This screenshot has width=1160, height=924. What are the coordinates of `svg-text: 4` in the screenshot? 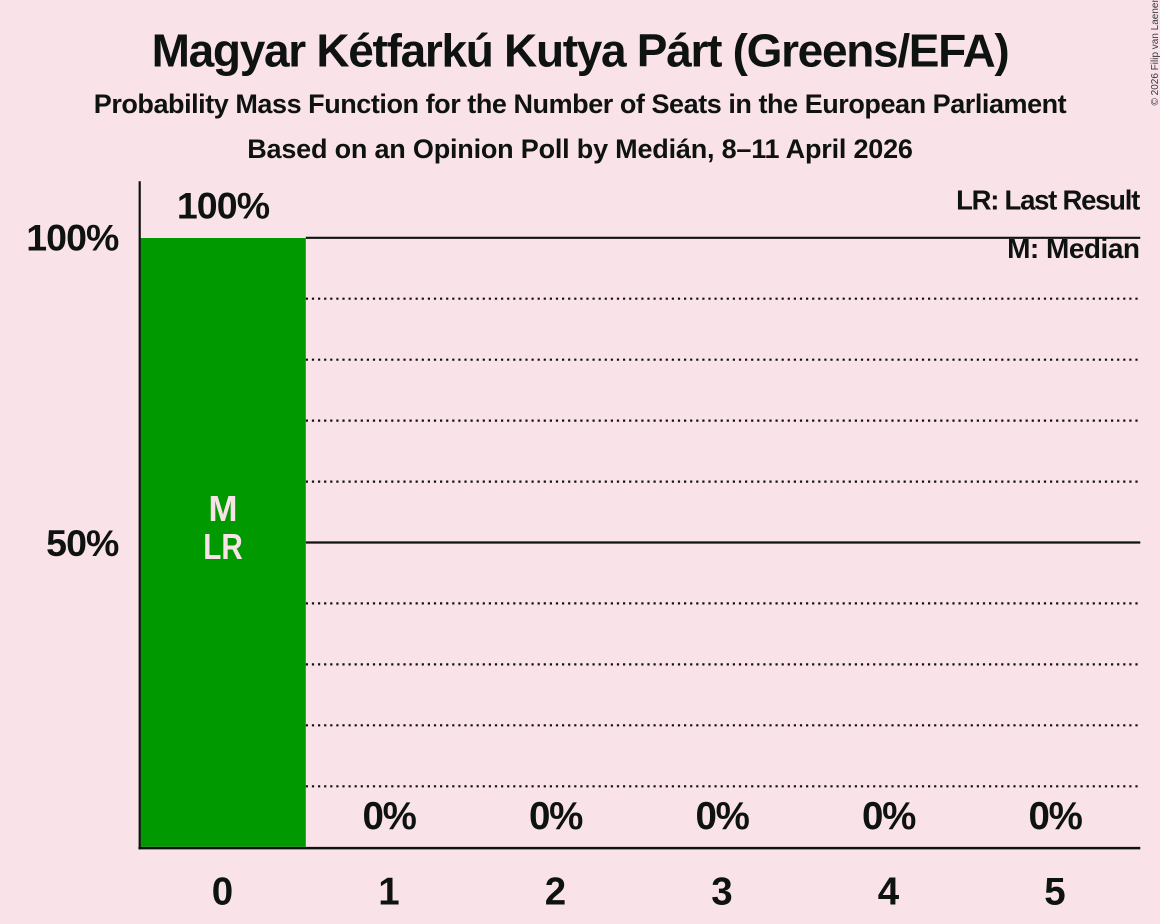 It's located at (889, 892).